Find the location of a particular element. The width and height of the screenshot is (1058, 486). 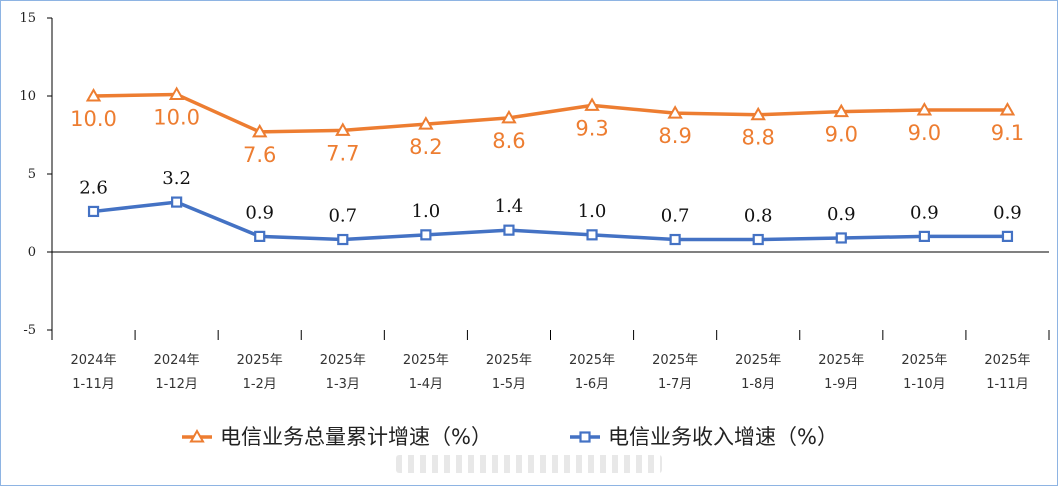

data-label: 2.6 is located at coordinates (93, 187).